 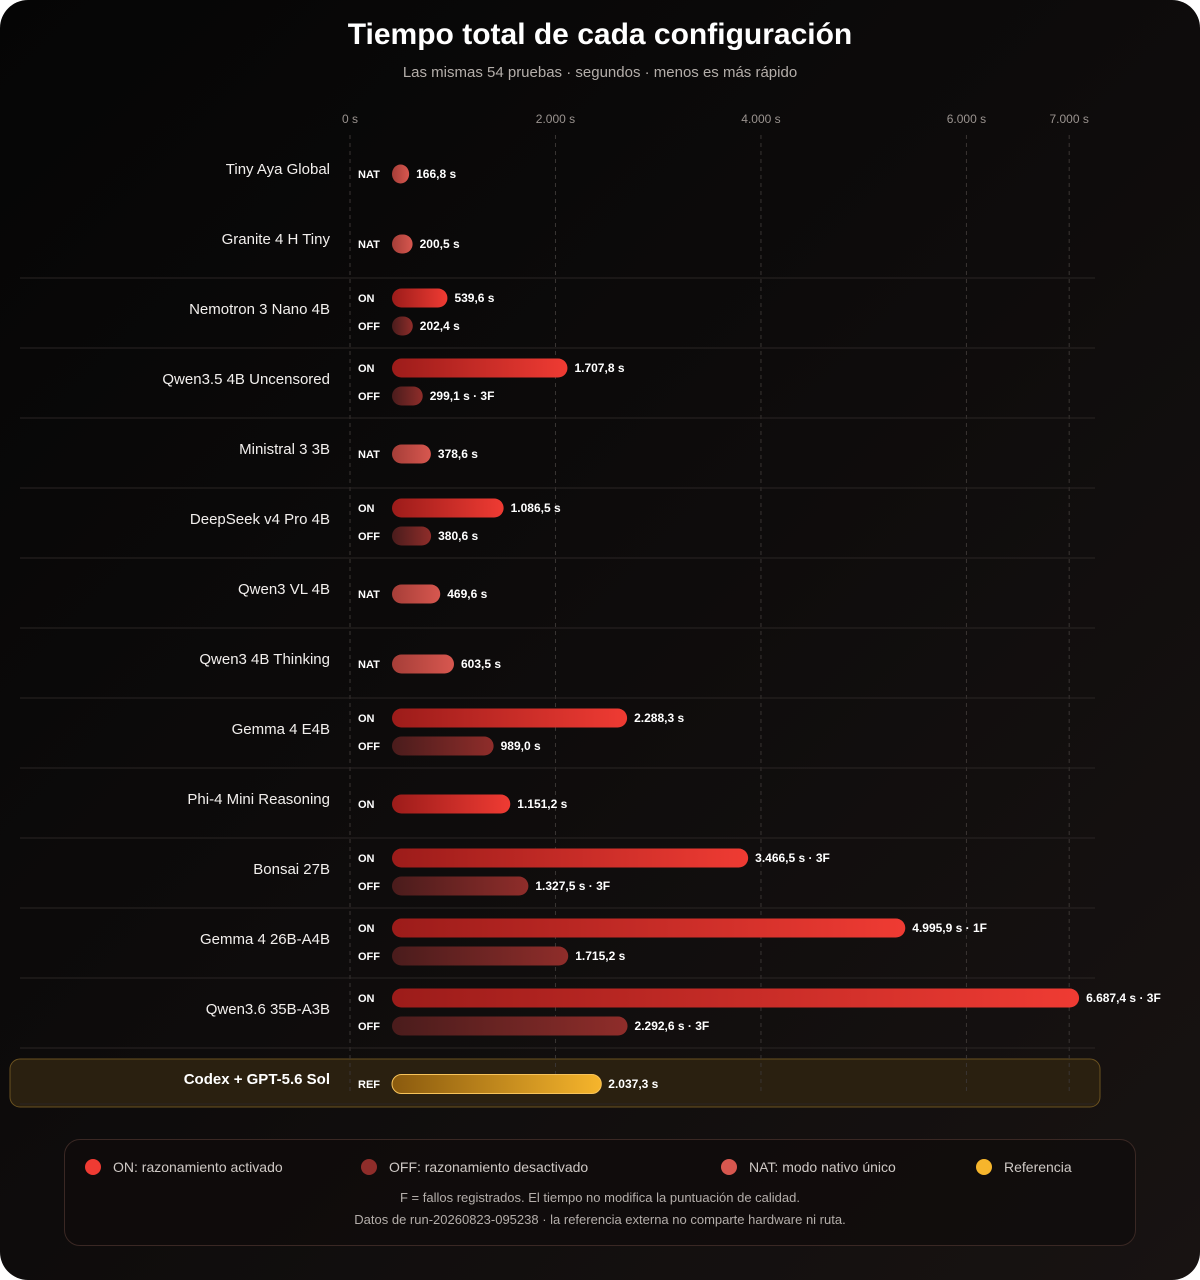 I want to click on legend-swatch-on, so click(x=93, y=1167).